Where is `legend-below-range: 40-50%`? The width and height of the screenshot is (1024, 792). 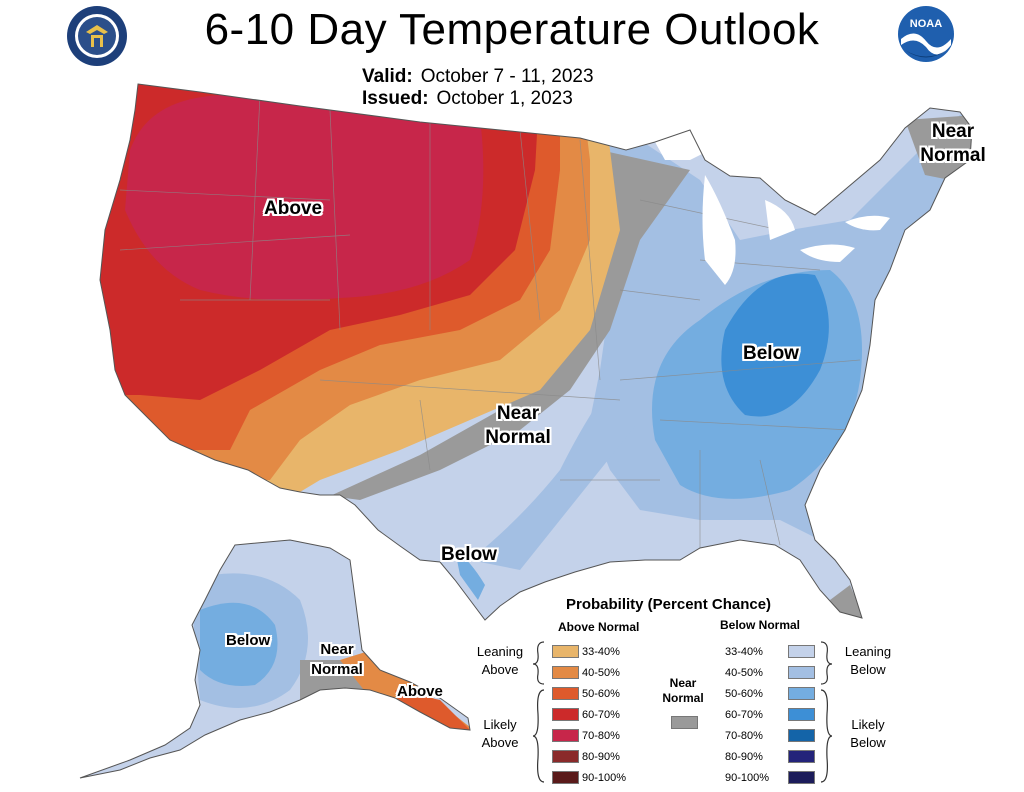
legend-below-range: 40-50% is located at coordinates (744, 673).